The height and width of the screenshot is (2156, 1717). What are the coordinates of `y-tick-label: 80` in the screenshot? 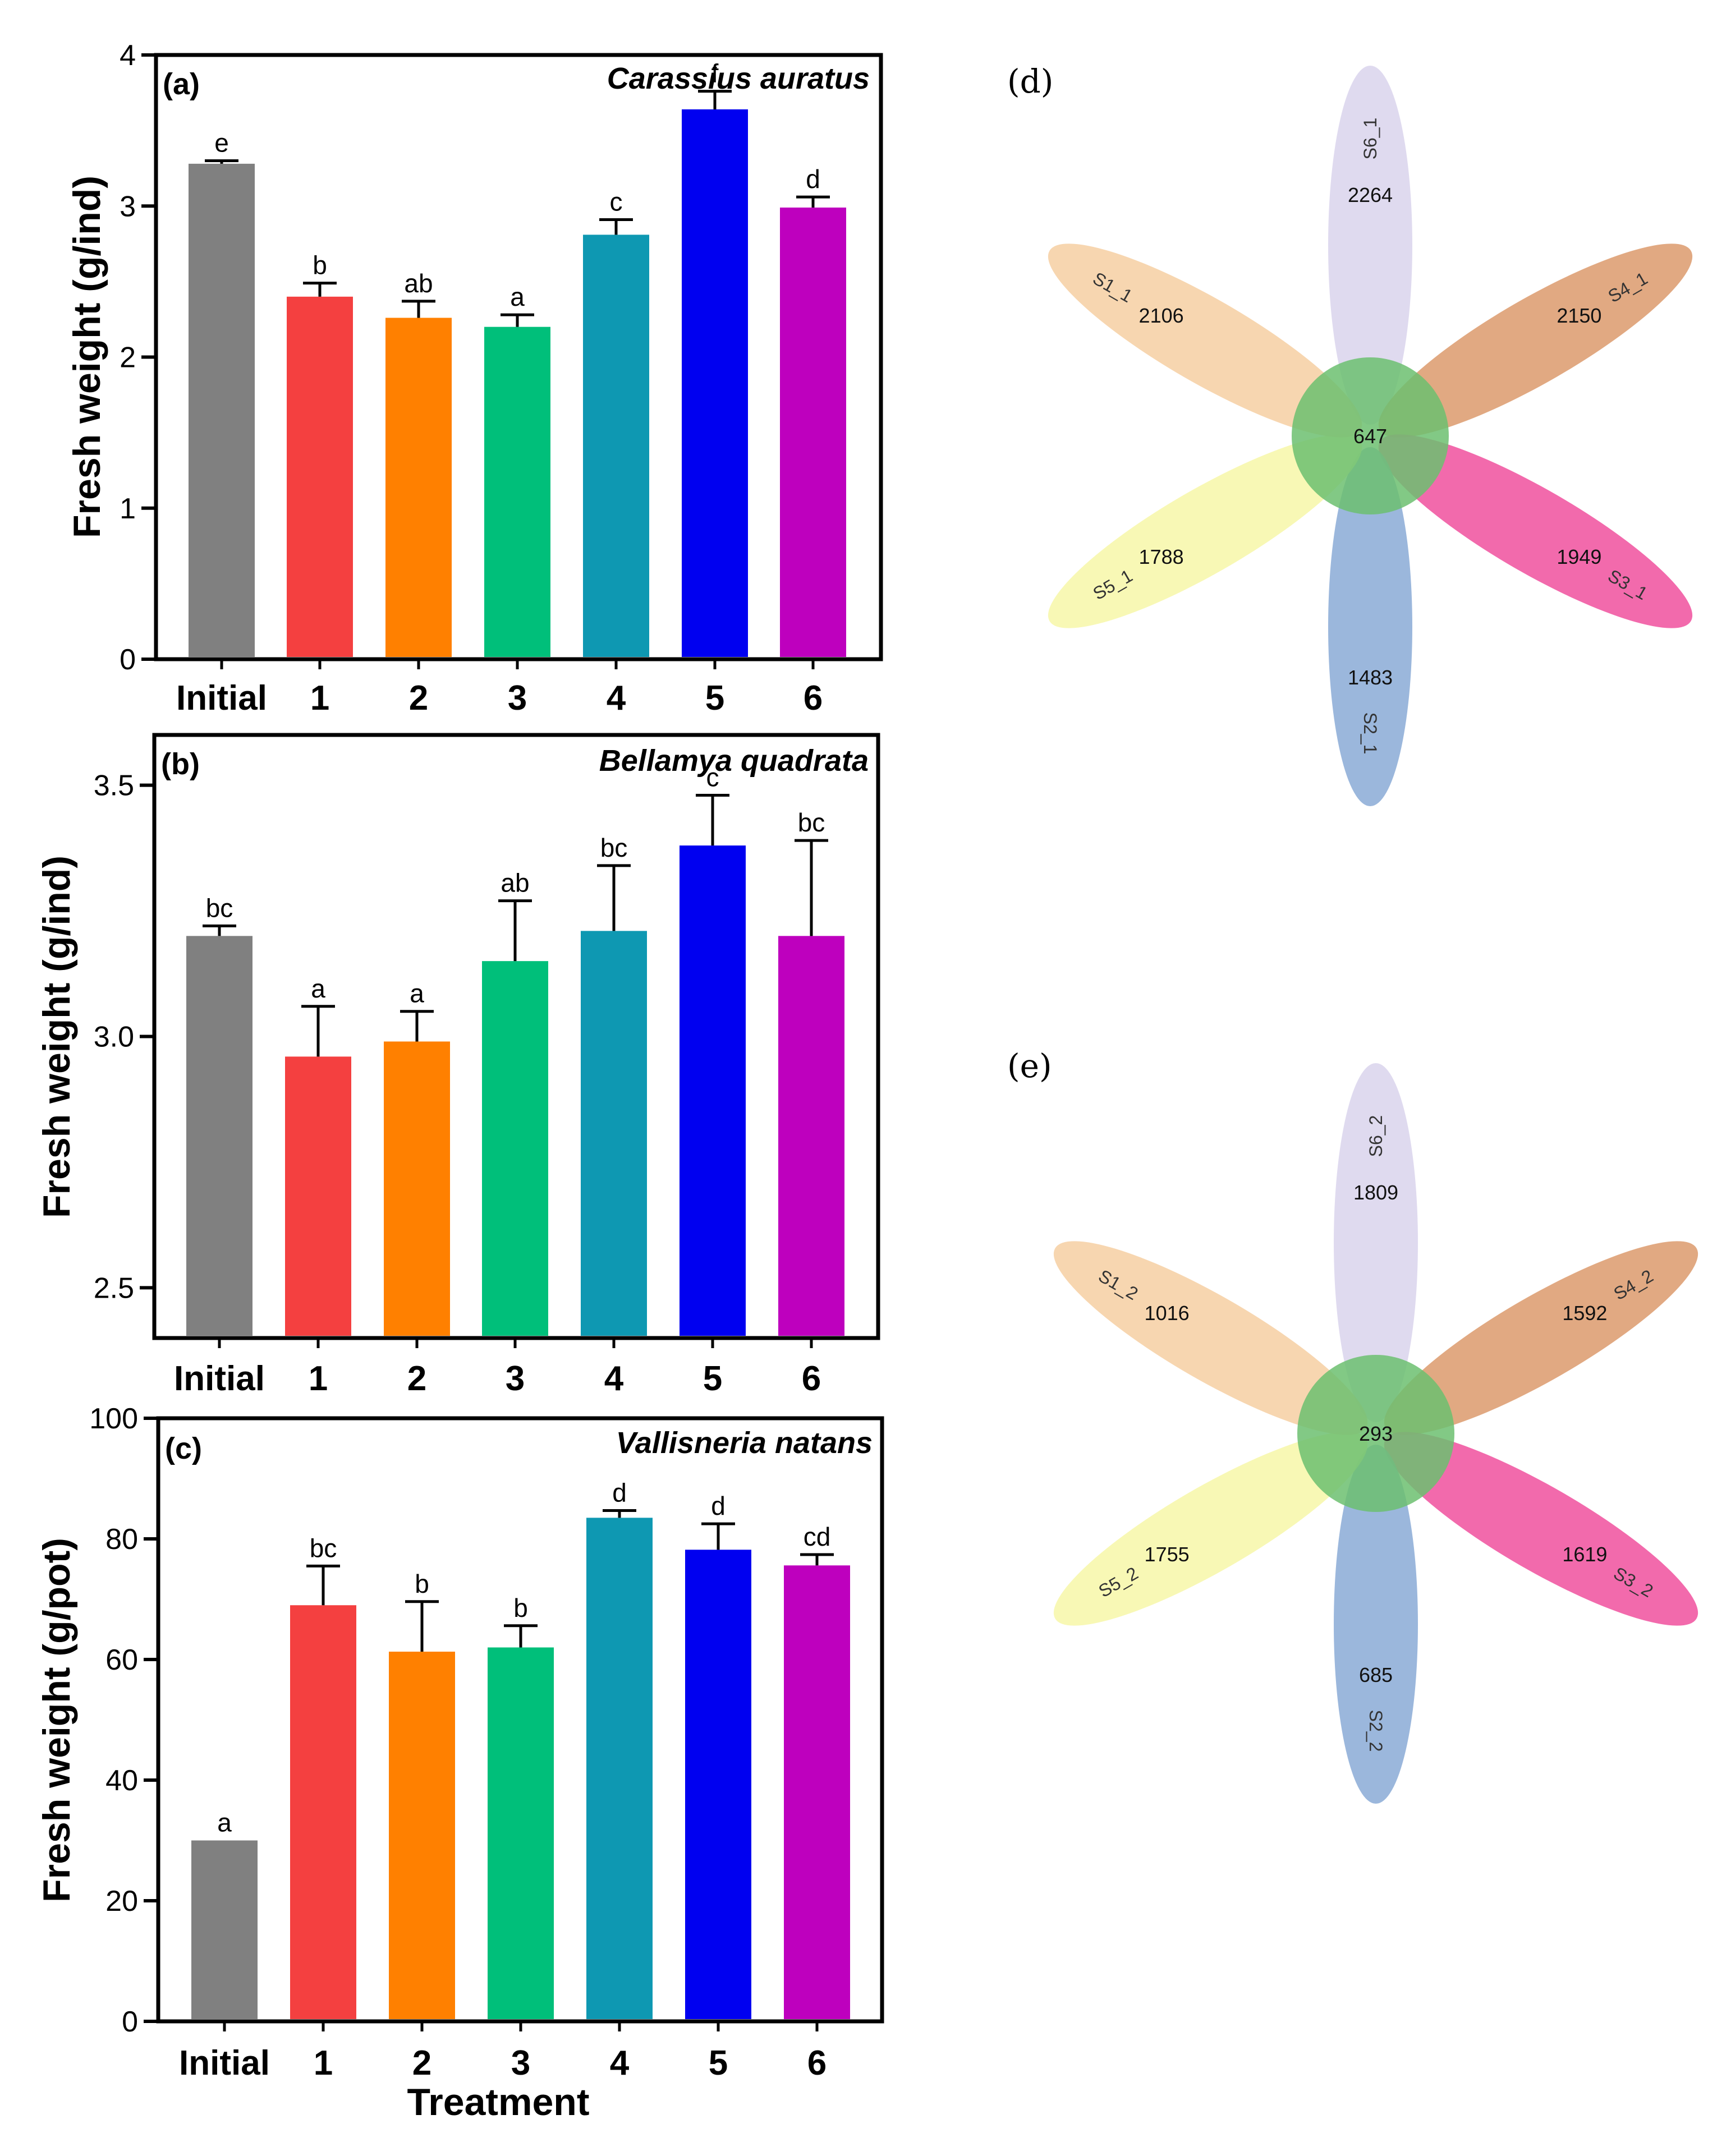 It's located at (121, 1540).